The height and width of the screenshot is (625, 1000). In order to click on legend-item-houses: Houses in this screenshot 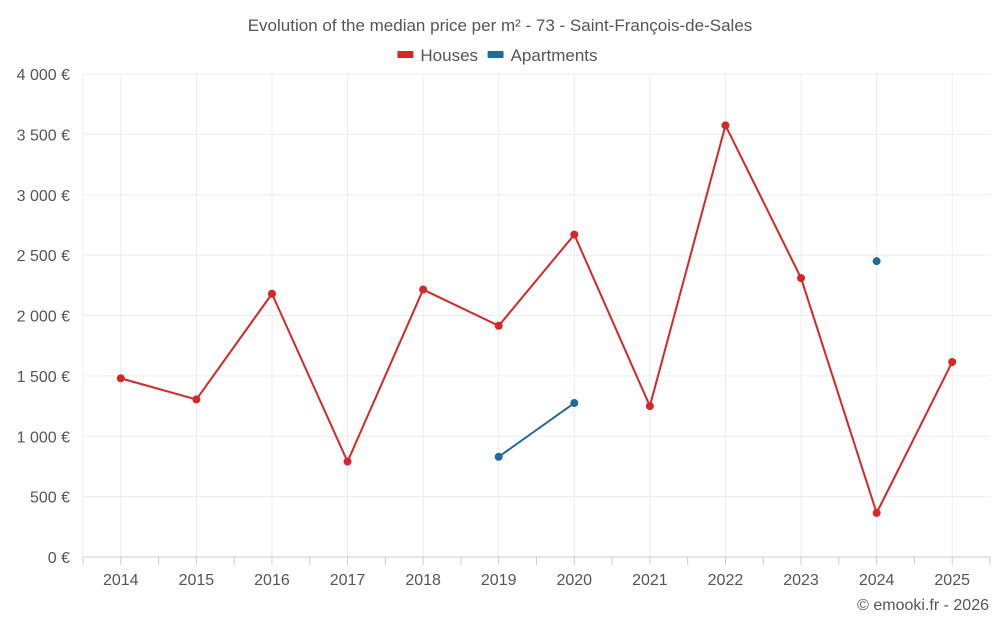, I will do `click(437, 55)`.